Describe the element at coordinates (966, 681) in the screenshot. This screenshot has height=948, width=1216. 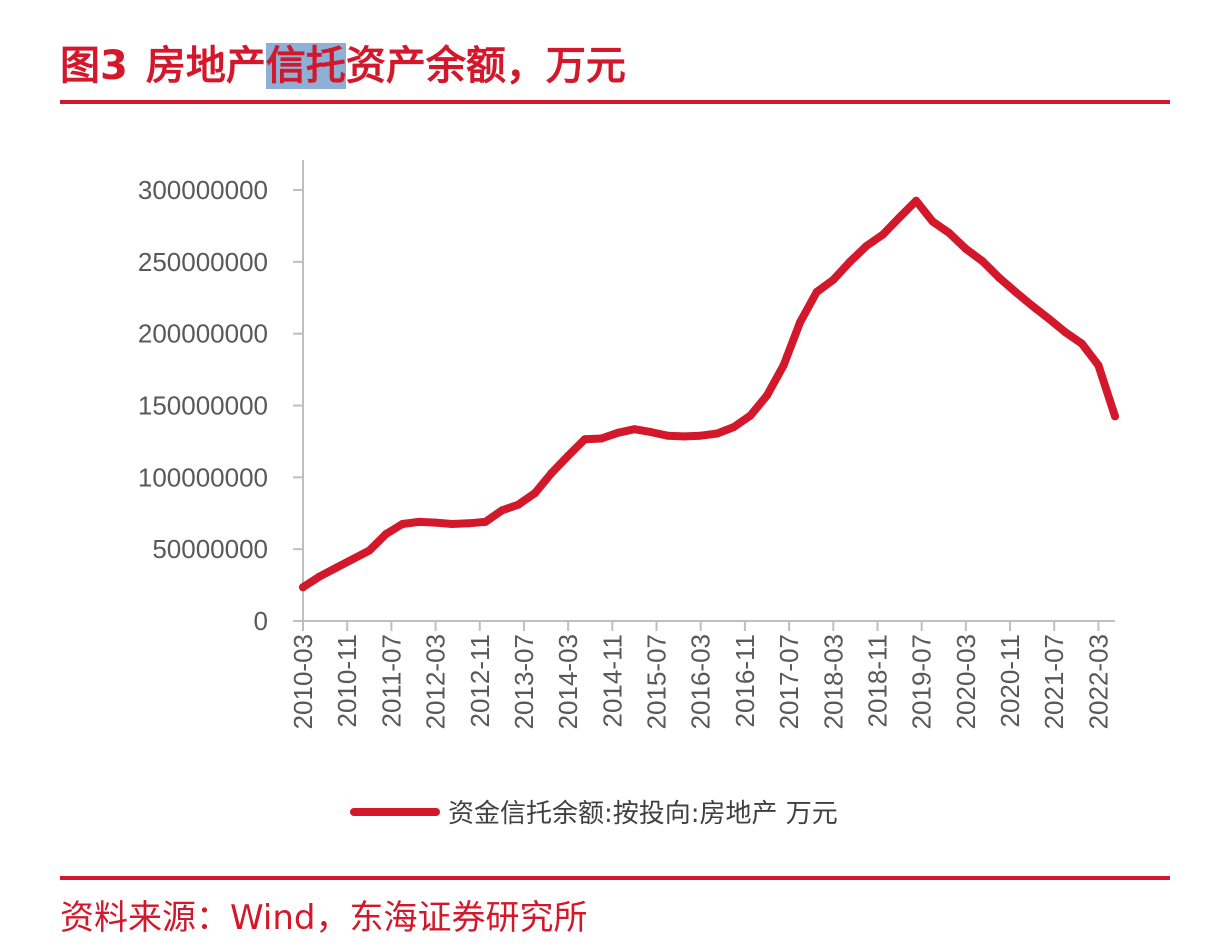
I see `x-tick-label: 2020-03` at that location.